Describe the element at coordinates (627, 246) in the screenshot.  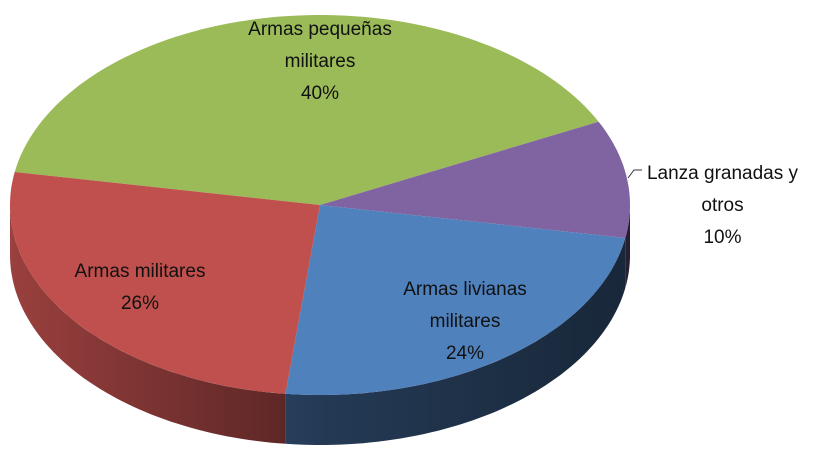
I see `slice-side` at that location.